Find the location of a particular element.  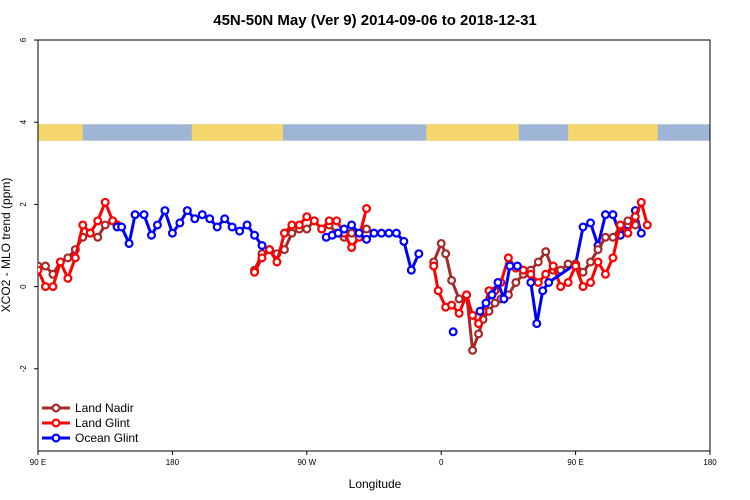

y-axis-label: XCO2 - MLO trend (ppm) is located at coordinates (6, 245).